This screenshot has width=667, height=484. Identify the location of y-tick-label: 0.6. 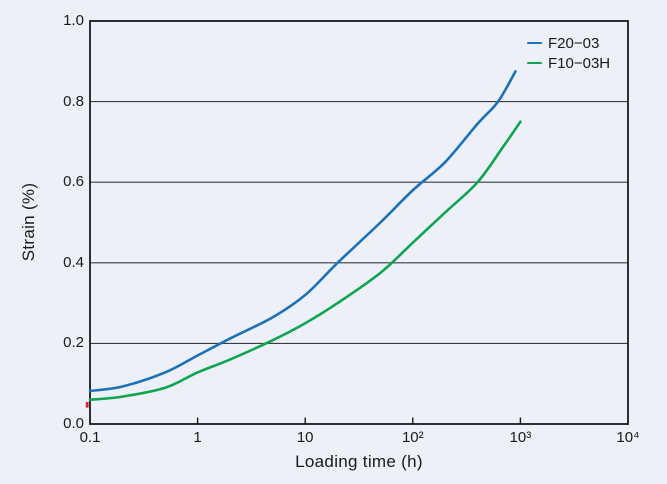
(73, 182).